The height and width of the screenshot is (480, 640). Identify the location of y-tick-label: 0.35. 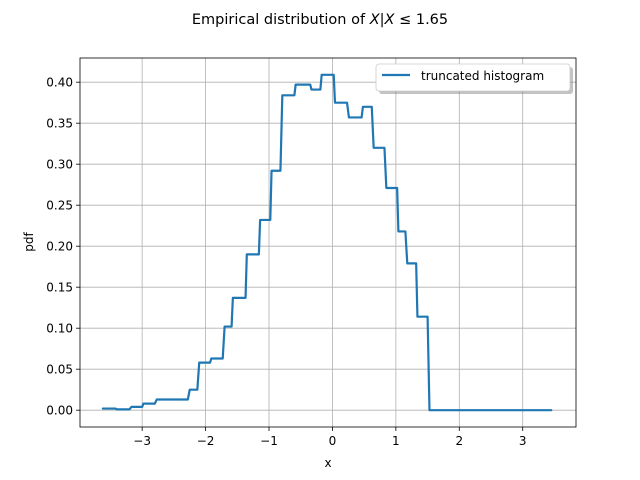
(59, 124).